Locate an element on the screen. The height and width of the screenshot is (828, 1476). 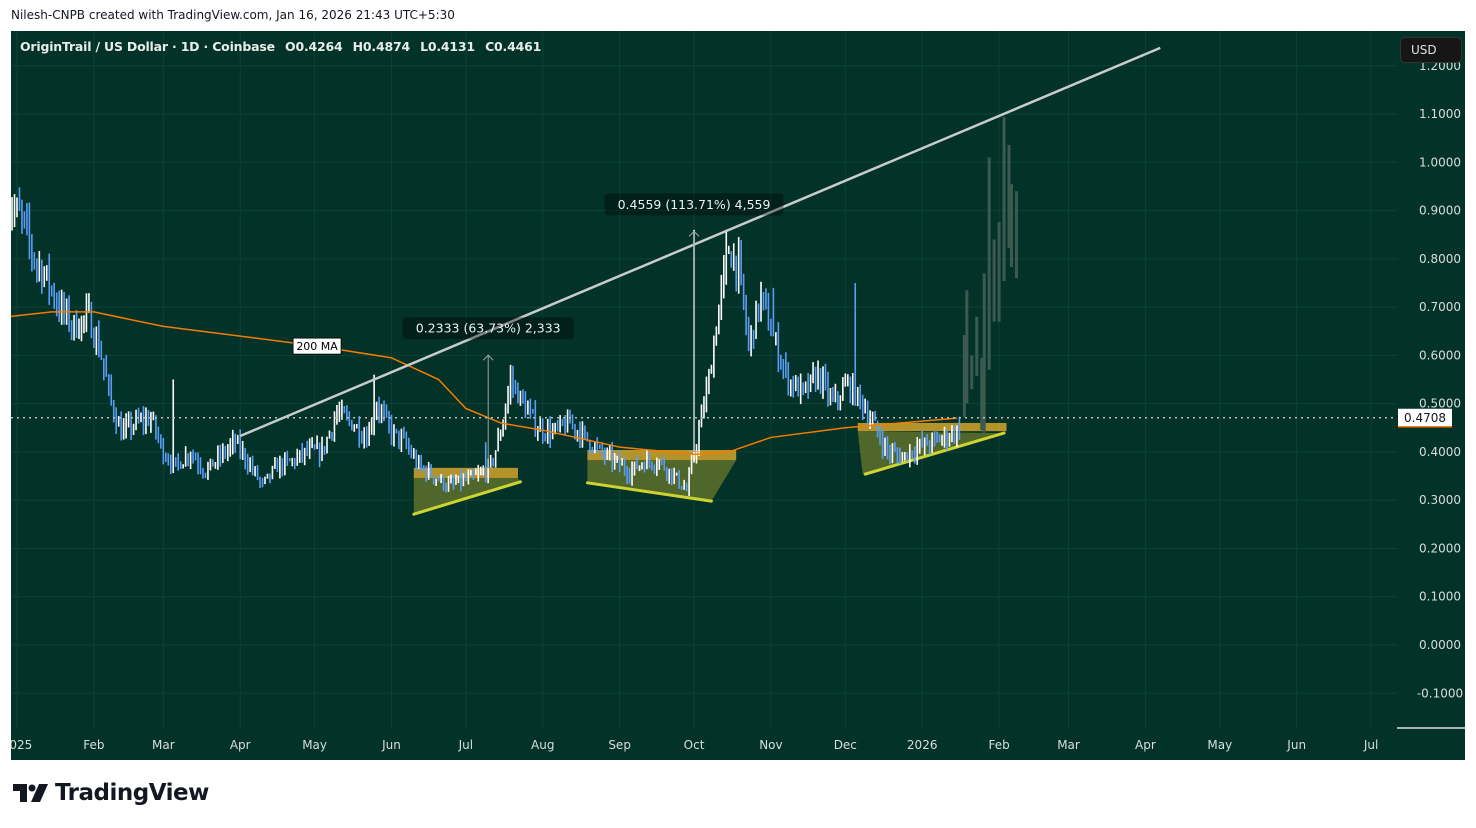
ma200-label: 200 MA is located at coordinates (317, 346).